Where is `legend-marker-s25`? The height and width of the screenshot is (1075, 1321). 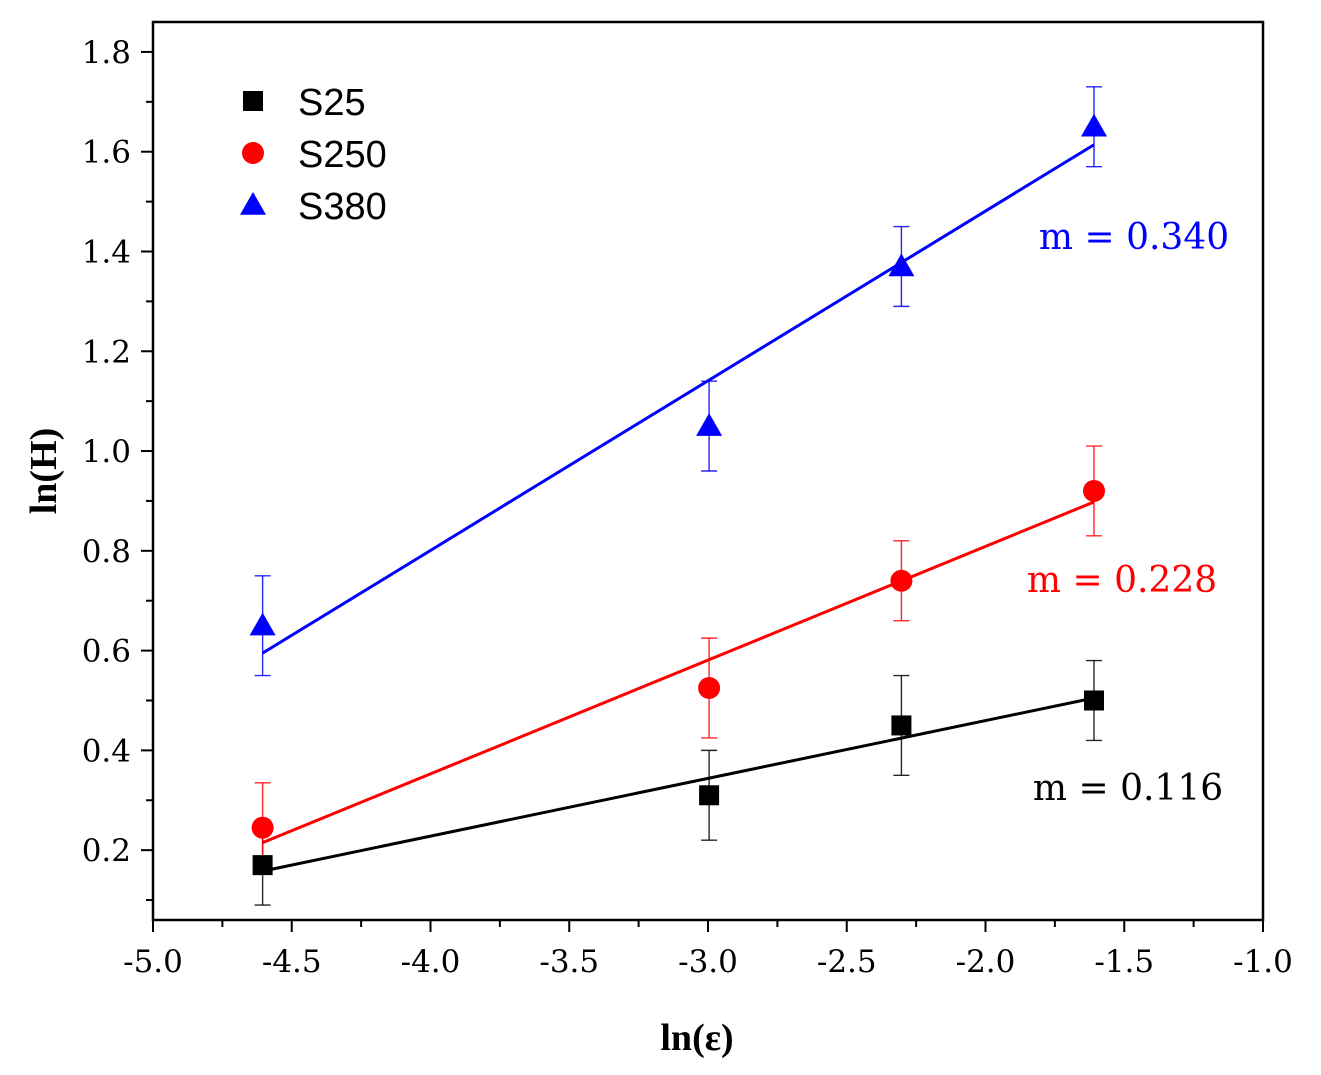 legend-marker-s25 is located at coordinates (253, 101).